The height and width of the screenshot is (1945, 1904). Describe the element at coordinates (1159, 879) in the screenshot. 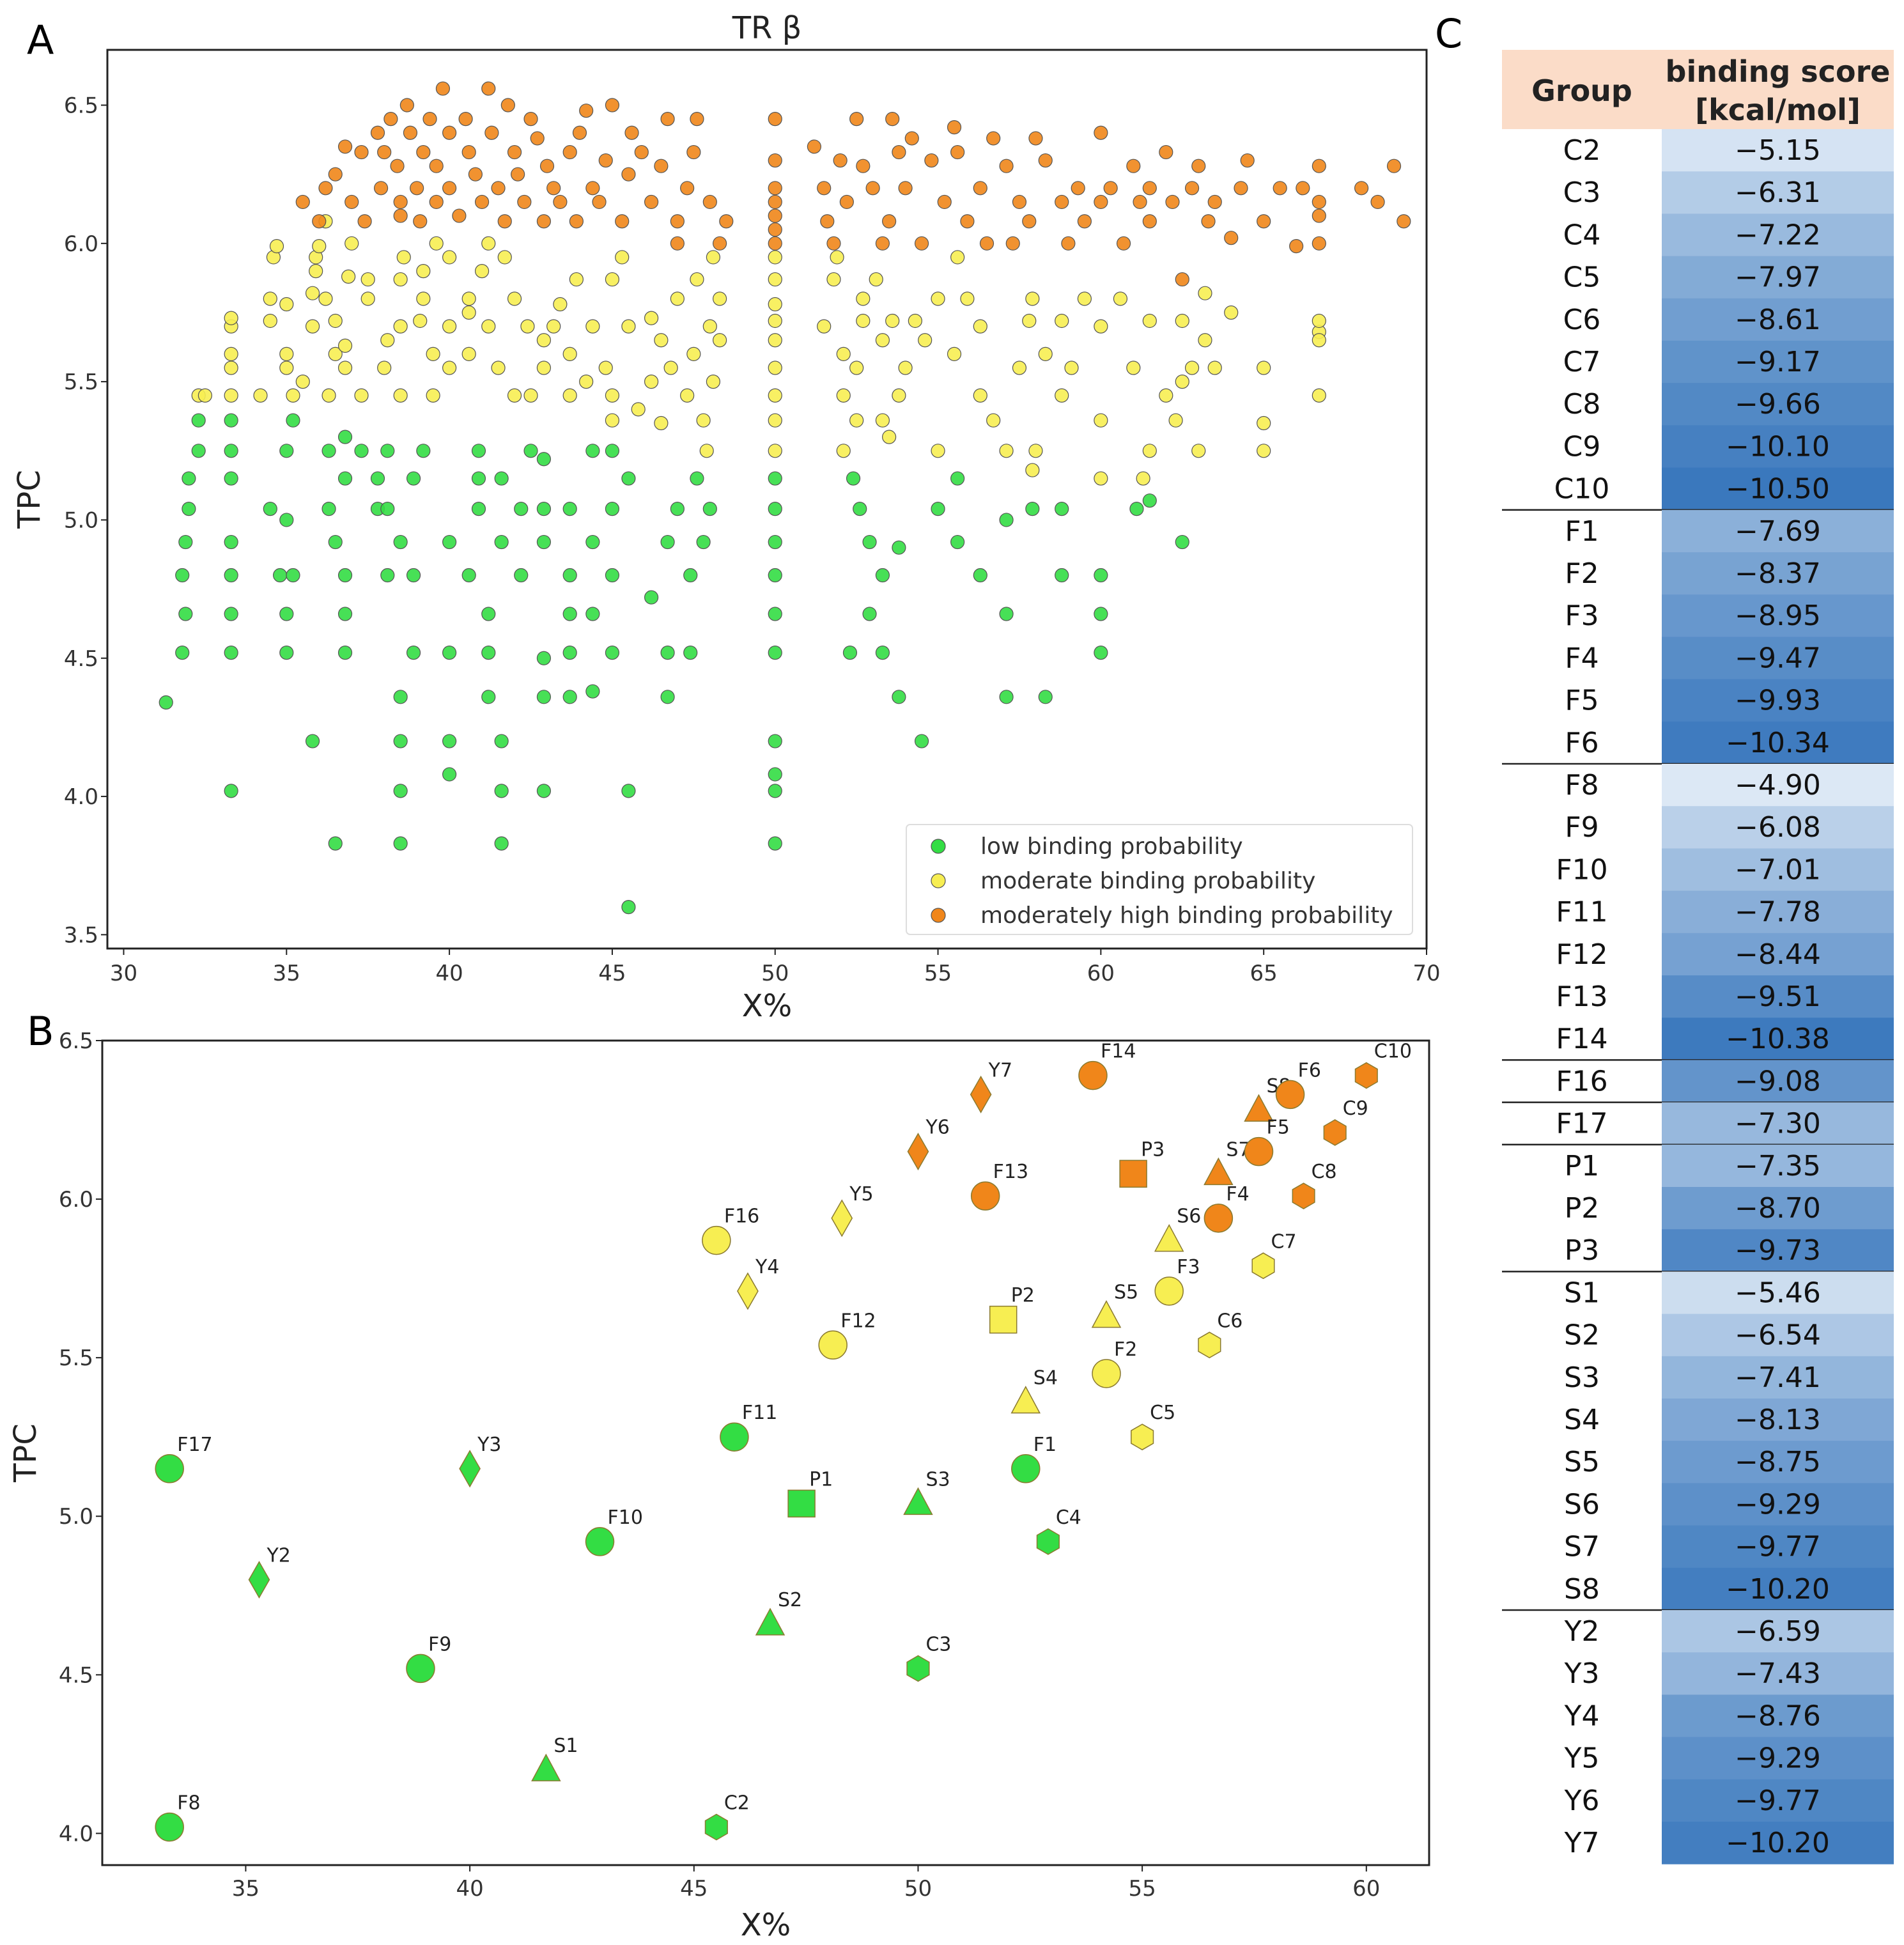

I see `legend-a` at that location.